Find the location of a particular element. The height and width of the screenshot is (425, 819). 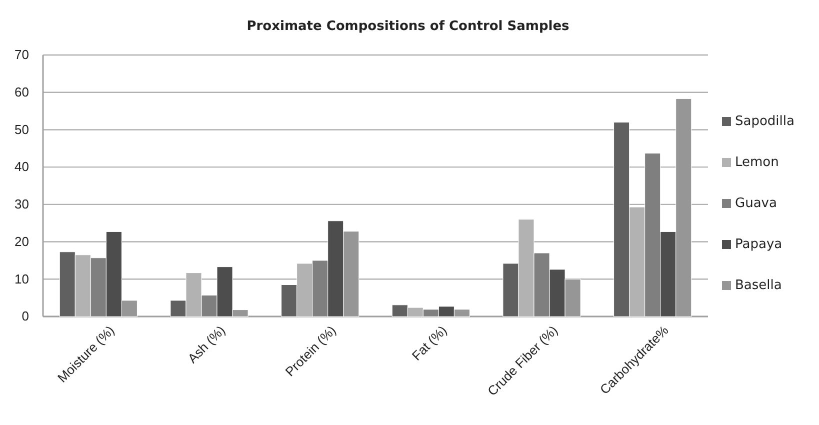

legend-label: Papaya is located at coordinates (758, 244).